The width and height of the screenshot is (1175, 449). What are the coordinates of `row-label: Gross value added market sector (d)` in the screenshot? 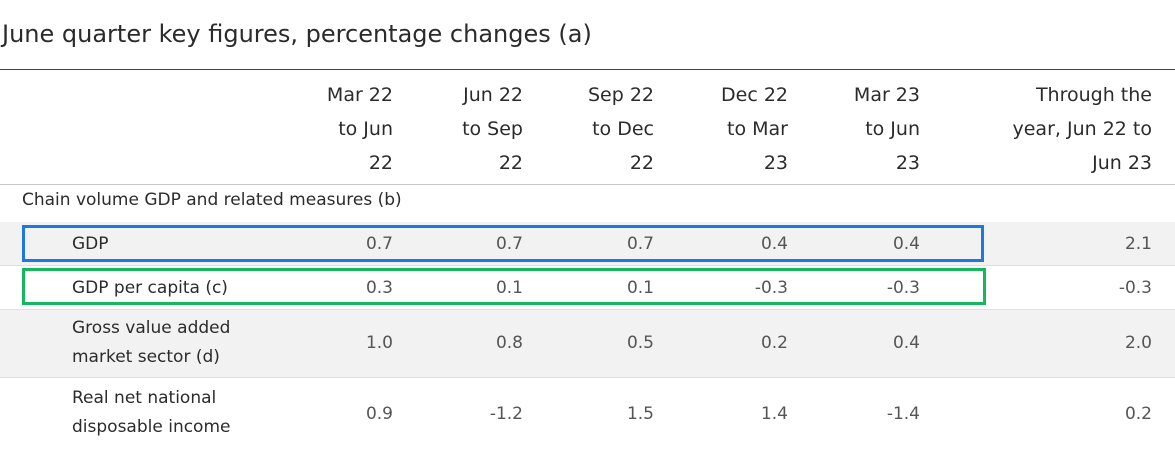 It's located at (151, 343).